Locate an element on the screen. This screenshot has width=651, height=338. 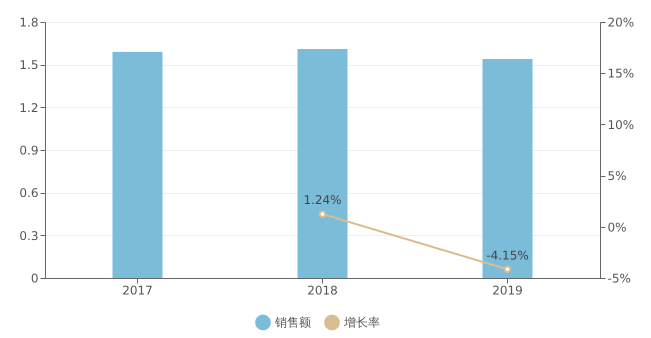
y-tick-label: 1.5 is located at coordinates (28, 65).